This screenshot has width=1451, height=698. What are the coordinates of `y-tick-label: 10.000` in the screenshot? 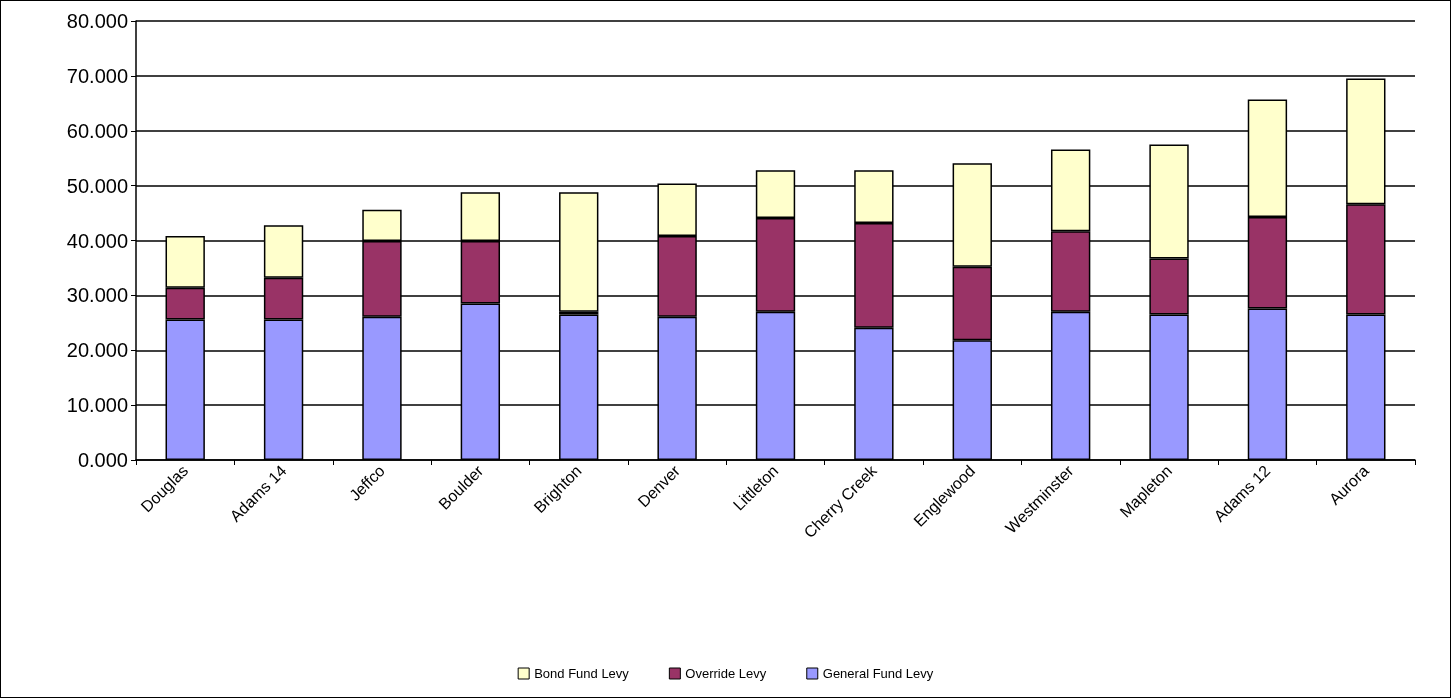 It's located at (97, 405).